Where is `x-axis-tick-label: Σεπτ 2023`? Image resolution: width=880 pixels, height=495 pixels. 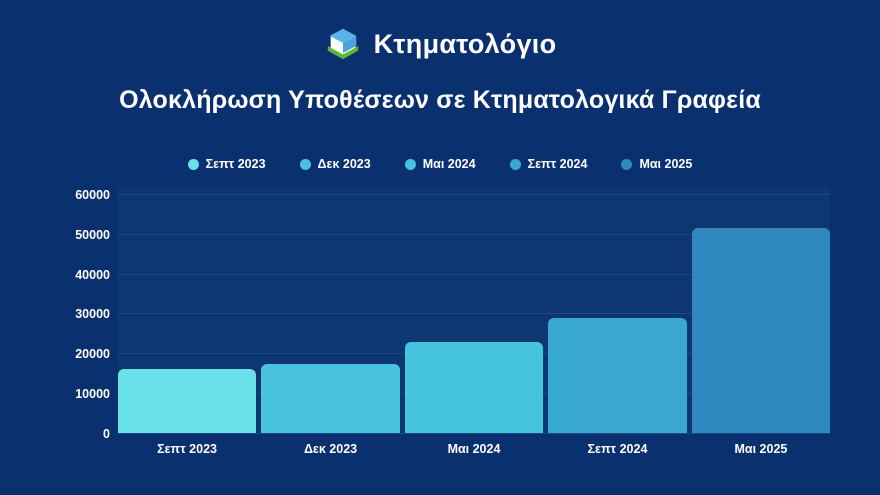
x-axis-tick-label: Σεπτ 2023 is located at coordinates (187, 449).